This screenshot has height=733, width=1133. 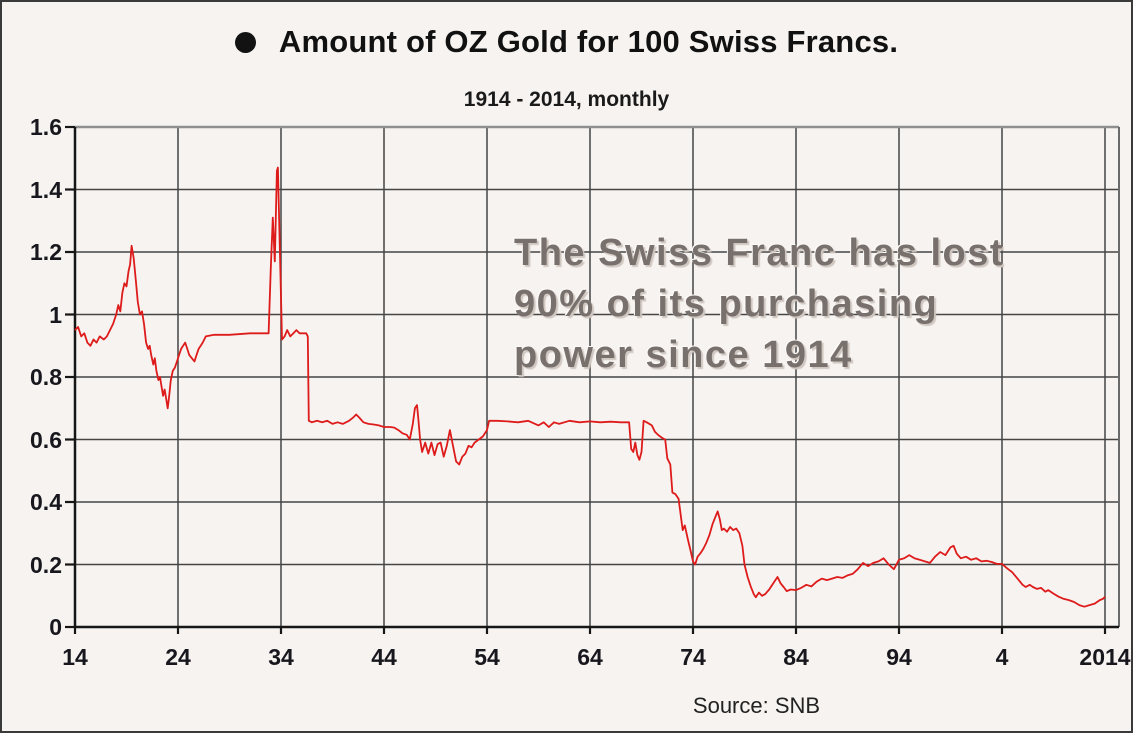 What do you see at coordinates (178, 657) in the screenshot?
I see `x-tick-label: 24` at bounding box center [178, 657].